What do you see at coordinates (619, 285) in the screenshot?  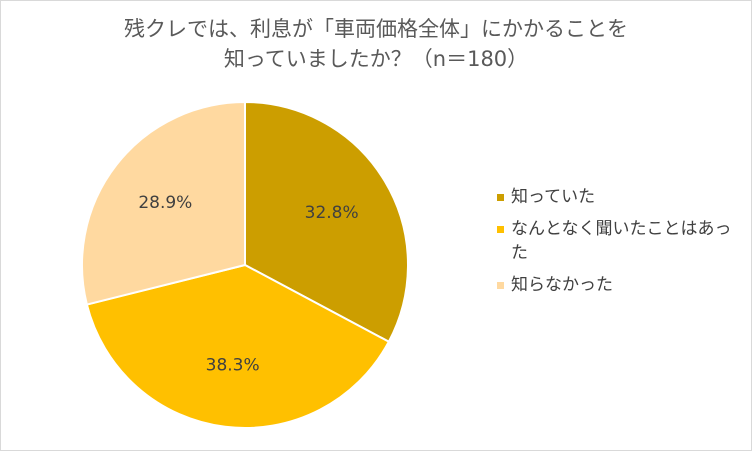 I see `legend-item-did-not-know: 知らなかった` at bounding box center [619, 285].